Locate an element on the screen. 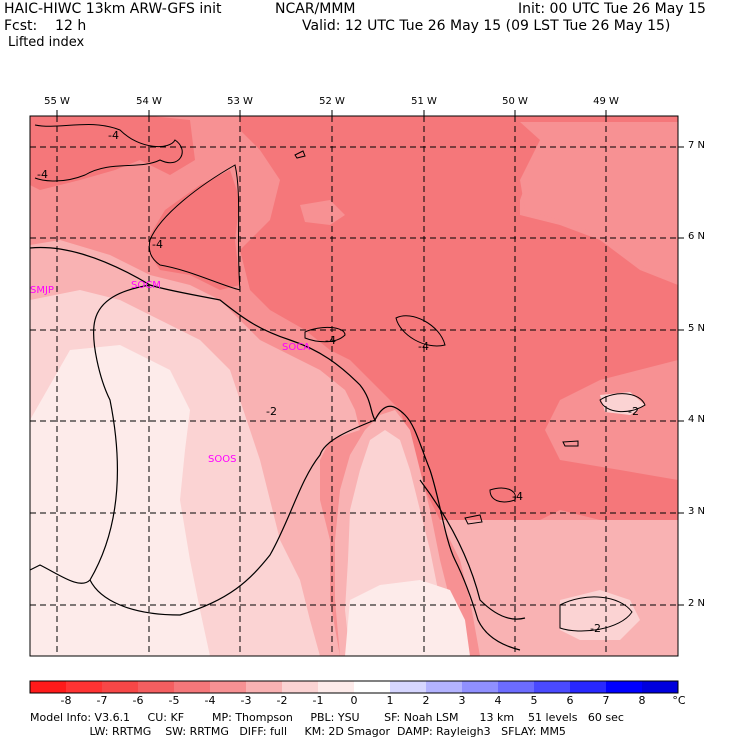 This screenshot has width=740, height=740. colorbar-label: -5 is located at coordinates (174, 700).